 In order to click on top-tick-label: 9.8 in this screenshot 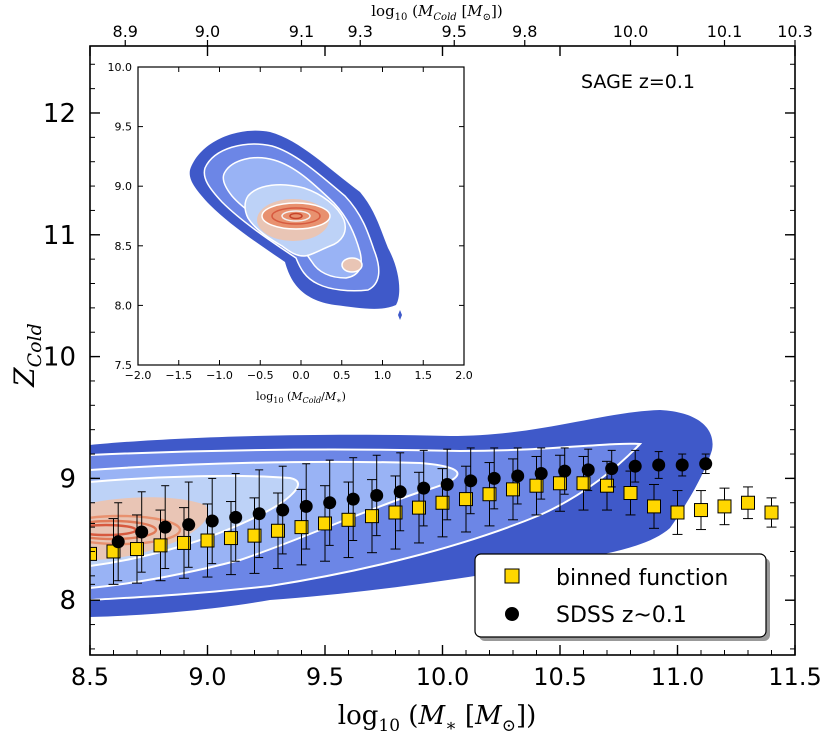, I will do `click(524, 31)`.